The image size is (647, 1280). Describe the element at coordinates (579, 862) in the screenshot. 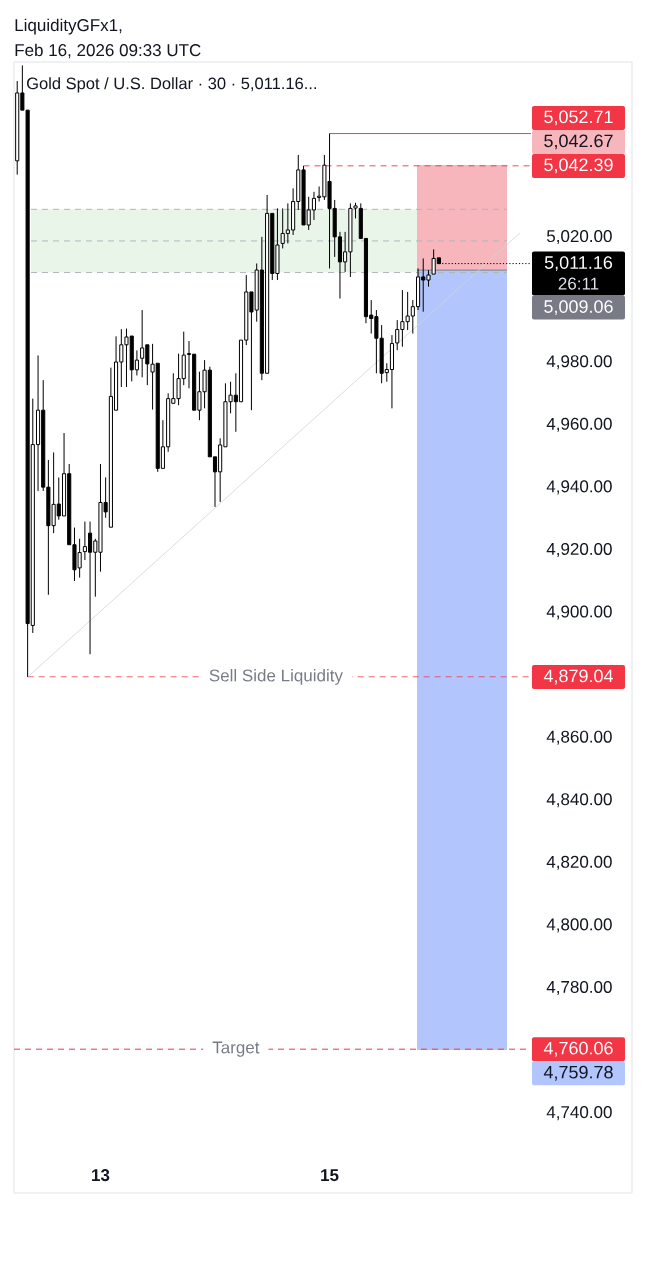

I see `y-tick-label: 4,820.00` at that location.